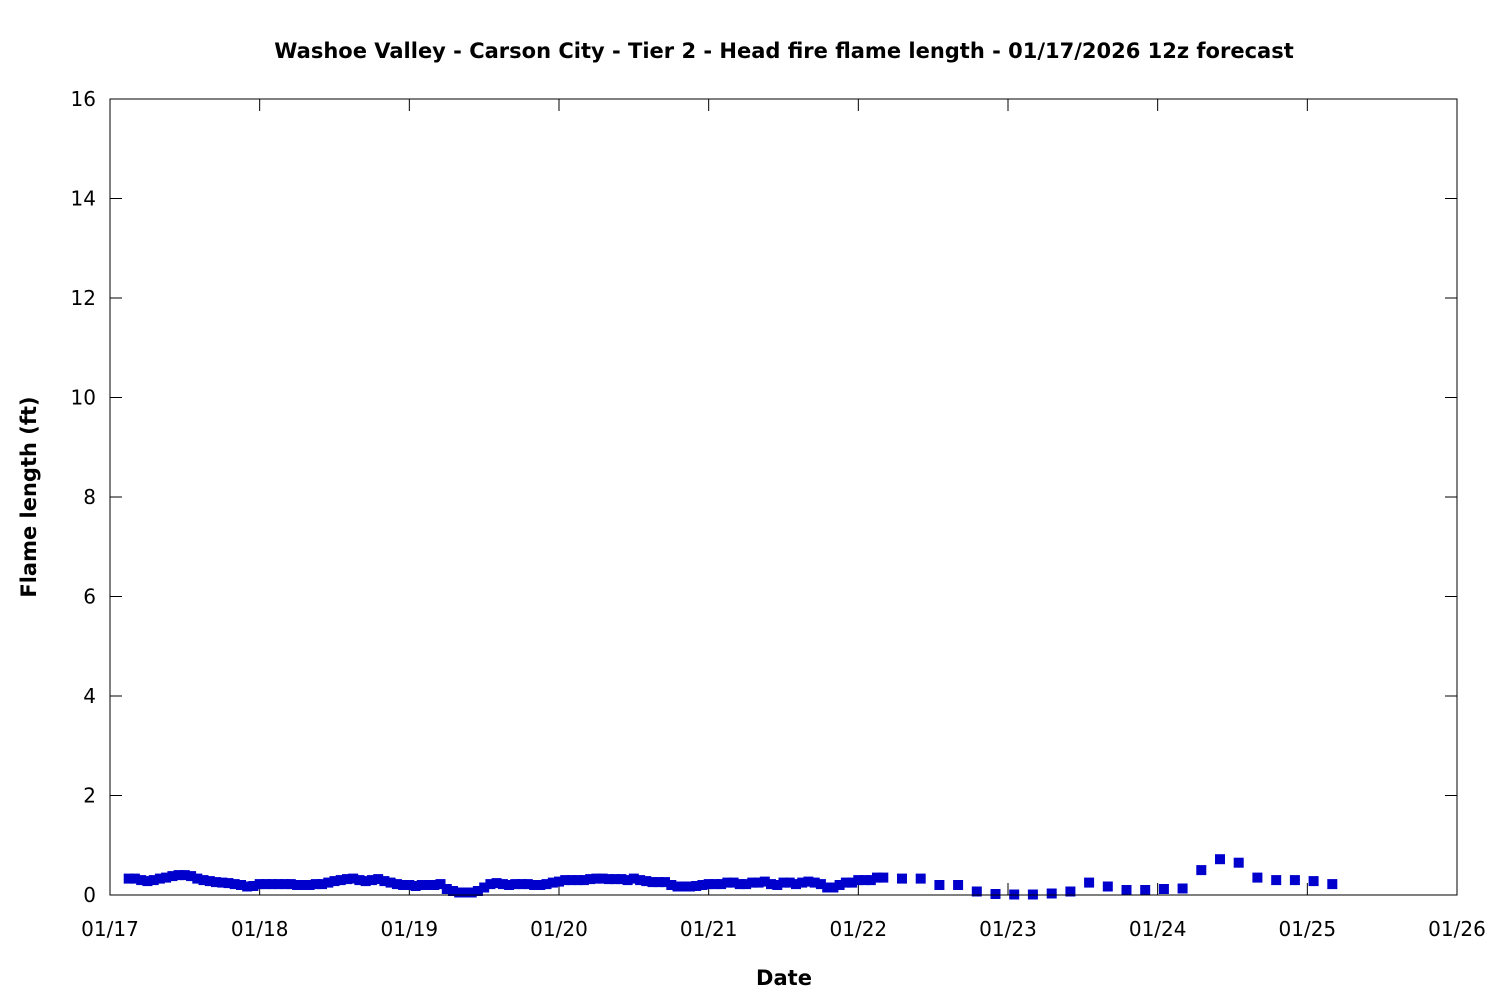 Image resolution: width=1500 pixels, height=1000 pixels. What do you see at coordinates (260, 929) in the screenshot?
I see `x-tick-label: 01/18` at bounding box center [260, 929].